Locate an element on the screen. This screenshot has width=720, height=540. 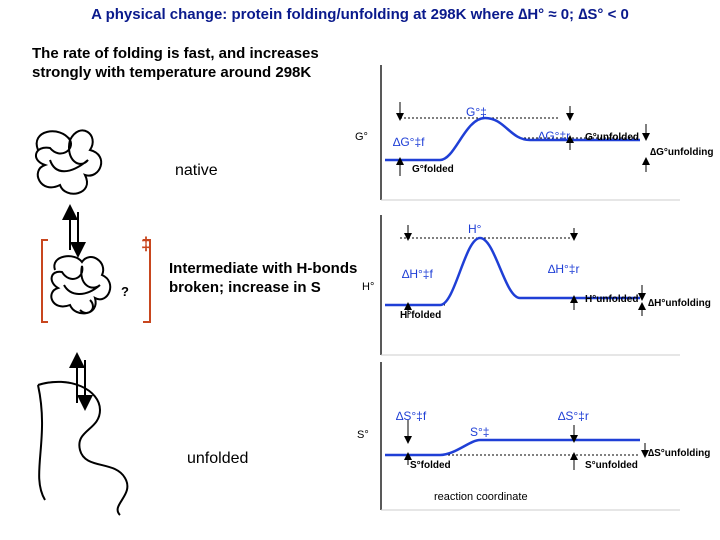
transition-state-mark: ‡ is located at coordinates (146, 244).